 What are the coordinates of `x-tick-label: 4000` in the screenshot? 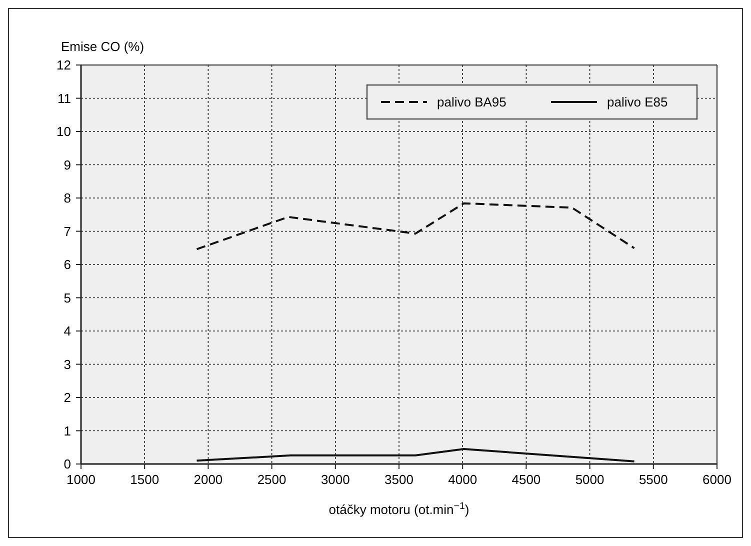 It's located at (463, 479).